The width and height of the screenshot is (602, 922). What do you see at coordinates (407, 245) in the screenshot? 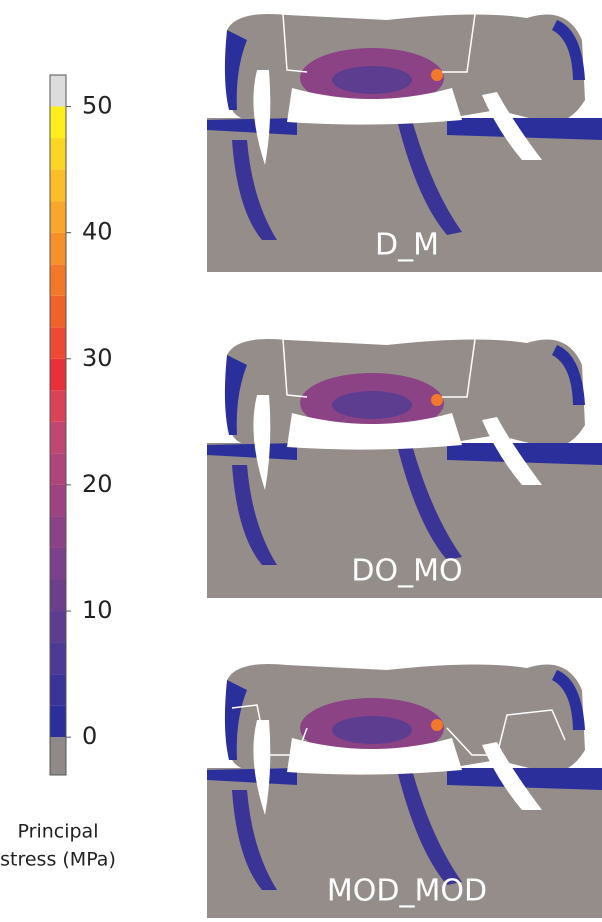
I see `panel-label: D_M` at bounding box center [407, 245].